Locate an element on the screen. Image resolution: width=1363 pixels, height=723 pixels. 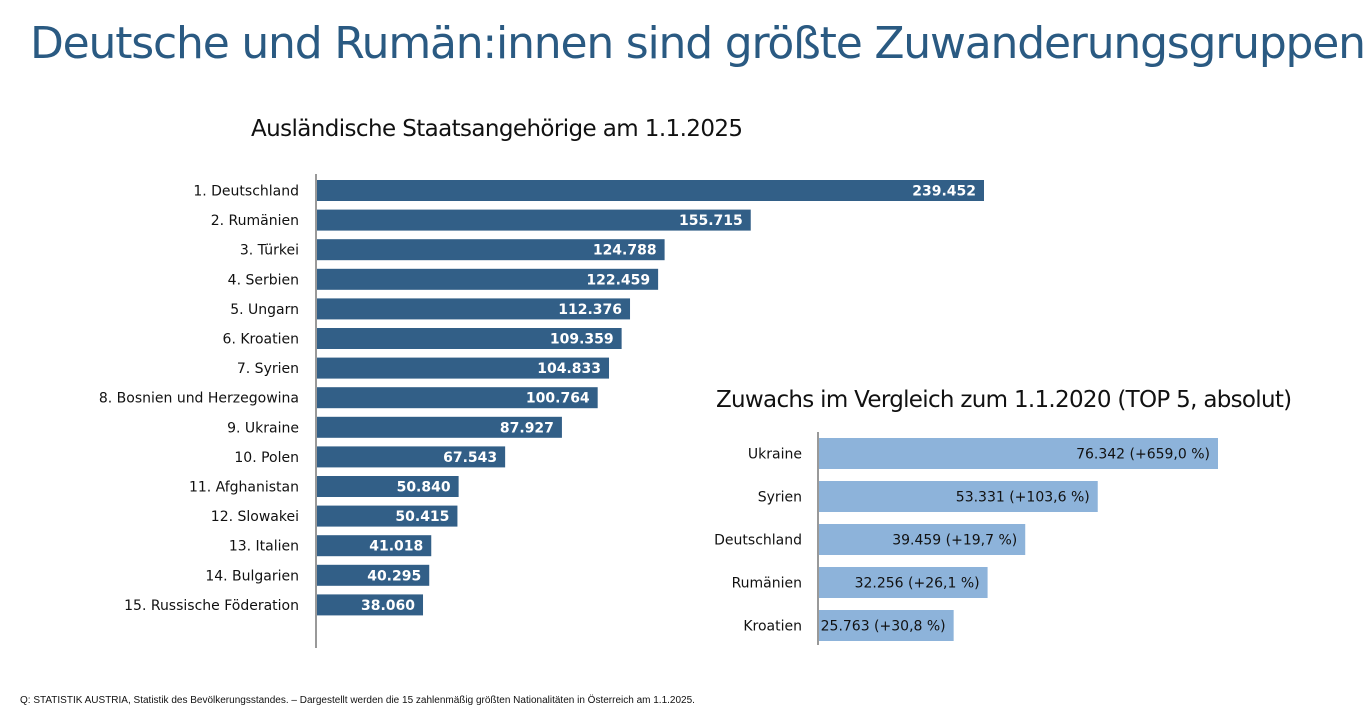
growth-category-label: Kroatien is located at coordinates (772, 627).